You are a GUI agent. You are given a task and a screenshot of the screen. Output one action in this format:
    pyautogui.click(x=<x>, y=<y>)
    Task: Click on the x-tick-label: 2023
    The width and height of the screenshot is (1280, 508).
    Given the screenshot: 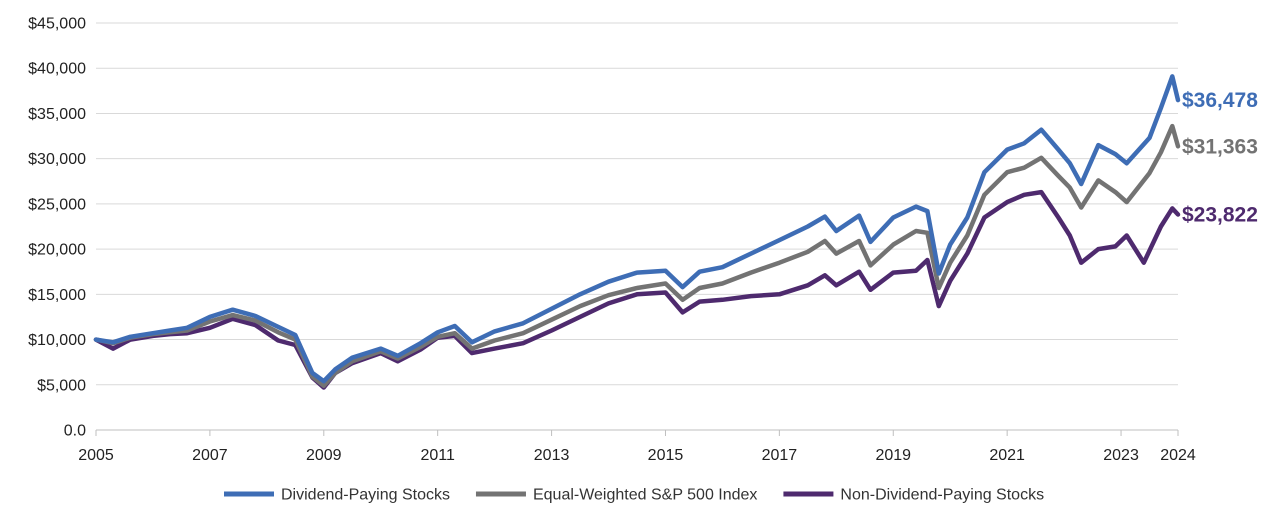 What is the action you would take?
    pyautogui.click(x=1121, y=455)
    